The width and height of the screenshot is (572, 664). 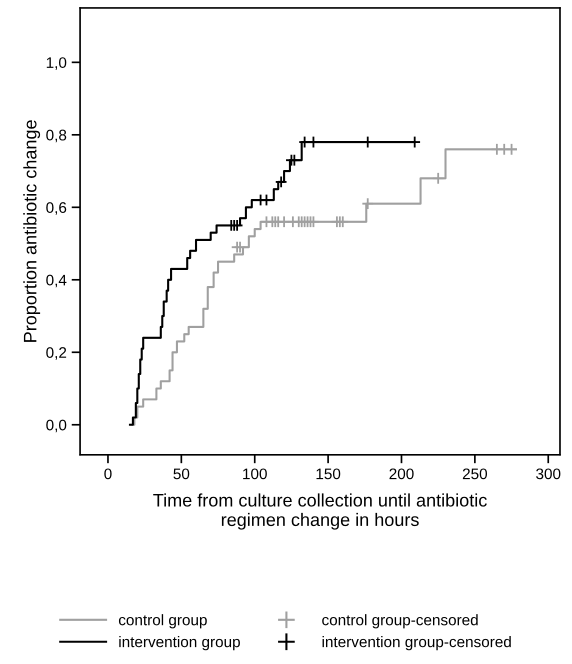 What do you see at coordinates (181, 474) in the screenshot?
I see `x-tick-label: 50` at bounding box center [181, 474].